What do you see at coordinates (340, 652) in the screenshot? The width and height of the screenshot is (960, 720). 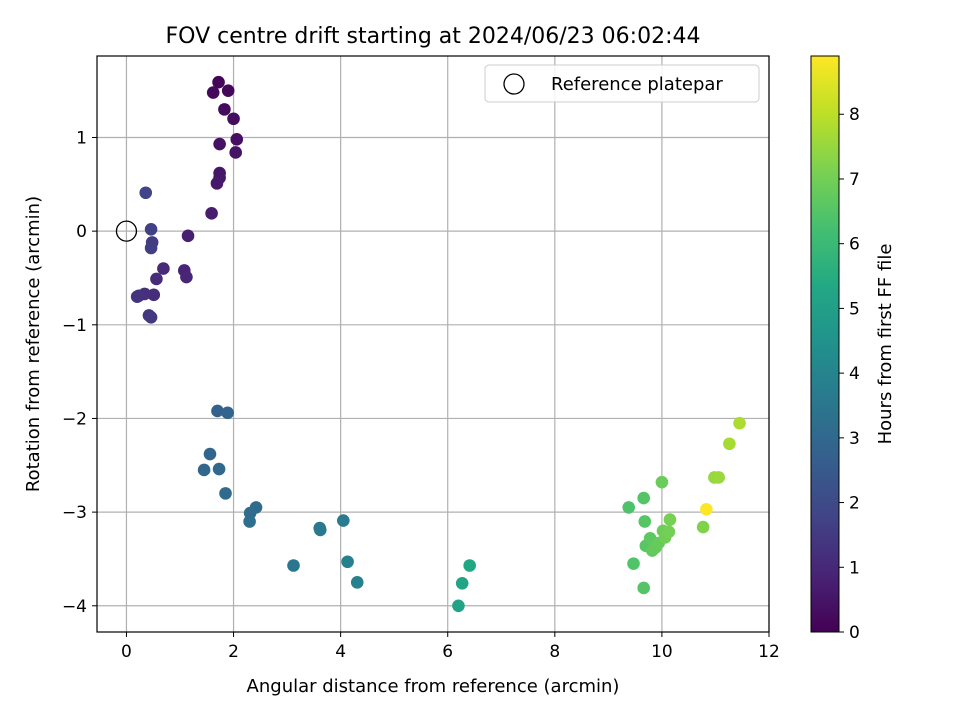 I see `x-tick-label: 4` at bounding box center [340, 652].